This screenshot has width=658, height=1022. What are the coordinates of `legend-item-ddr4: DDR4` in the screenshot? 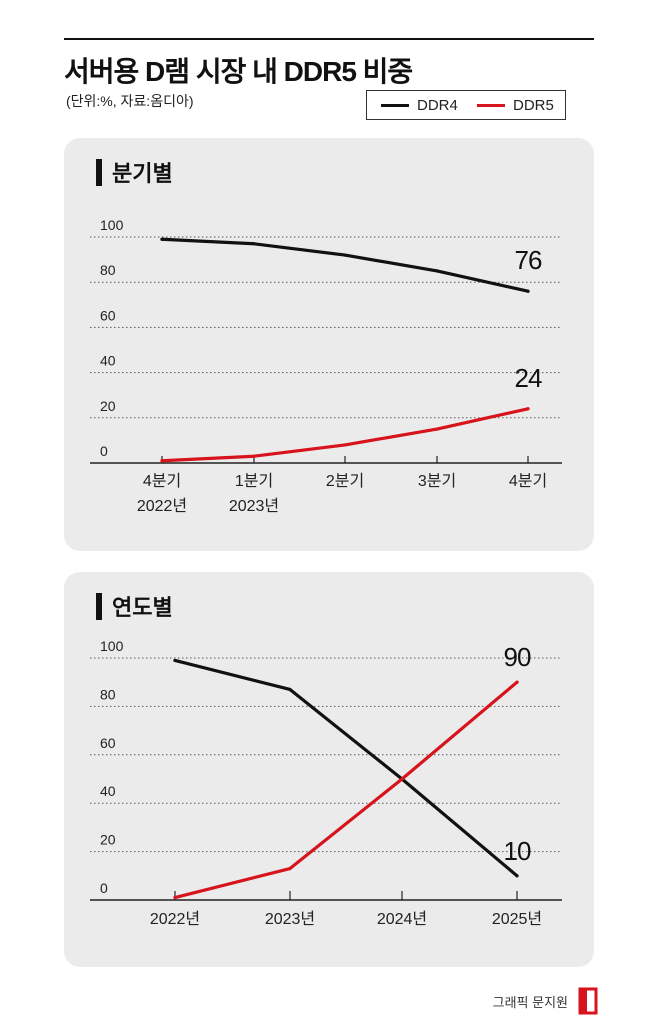 It's located at (419, 105).